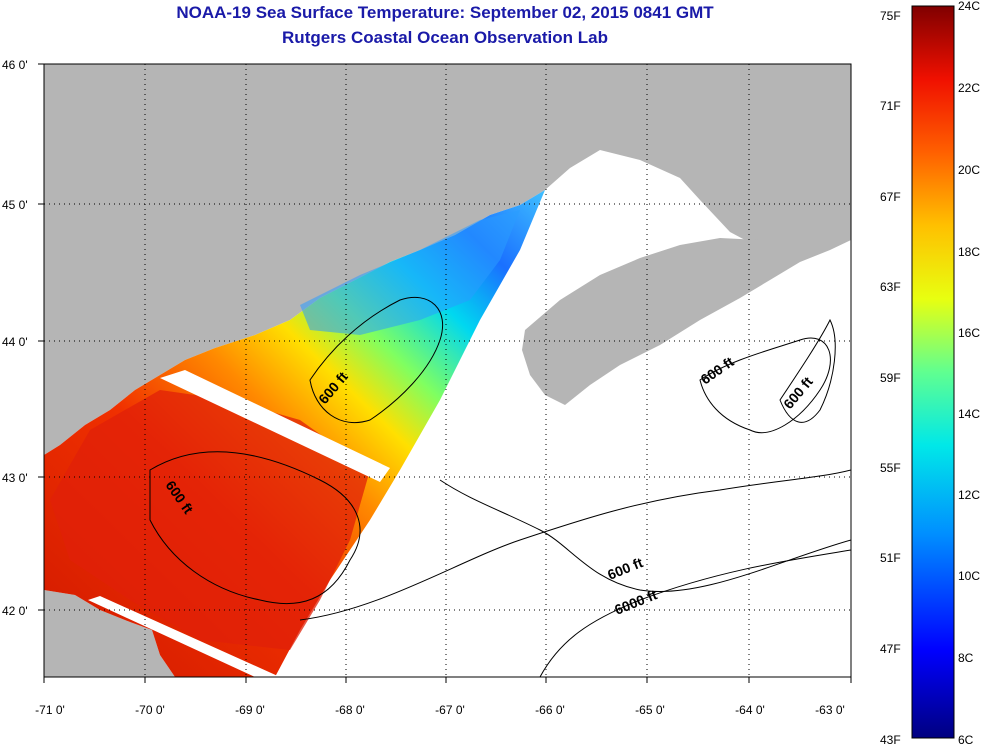 This screenshot has width=984, height=754. Describe the element at coordinates (890, 197) in the screenshot. I see `cb-f-67: 67F` at that location.